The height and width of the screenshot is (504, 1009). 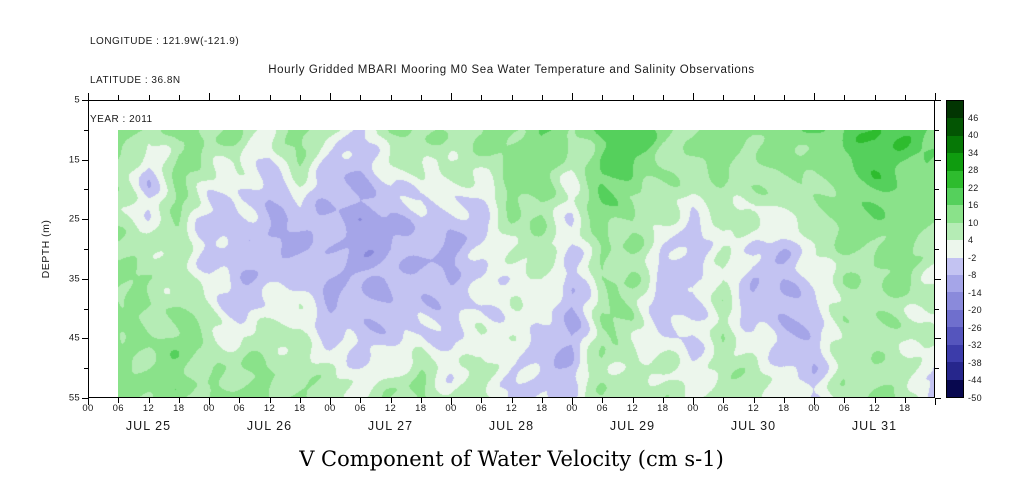 What do you see at coordinates (74, 398) in the screenshot?
I see `y-tick-label: 55` at bounding box center [74, 398].